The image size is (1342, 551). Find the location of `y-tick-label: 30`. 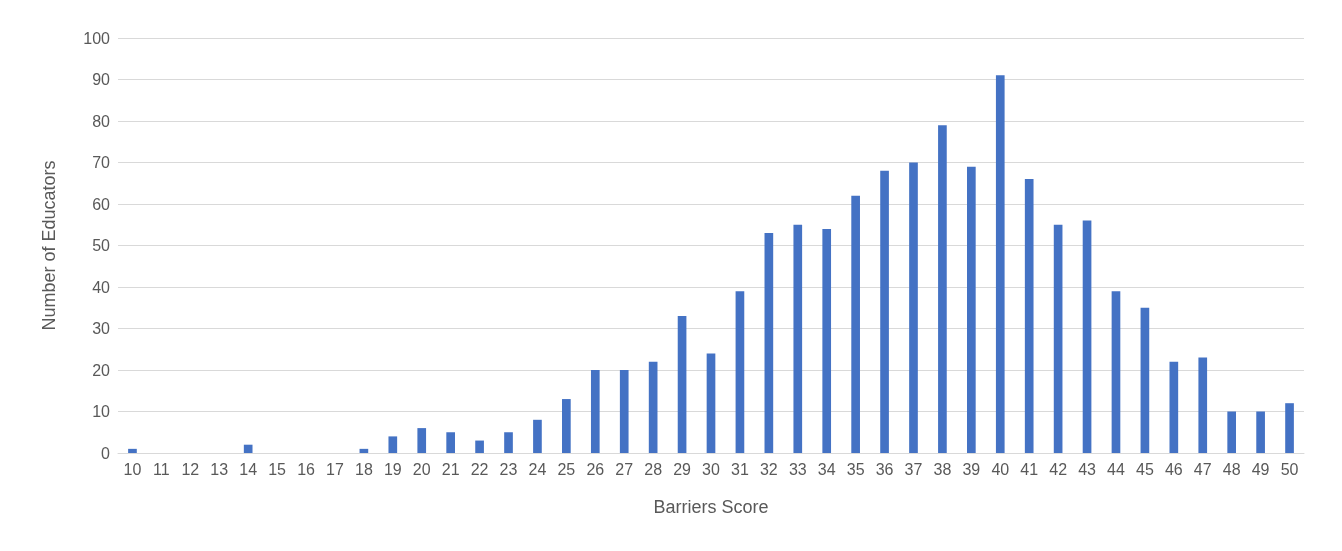

y-tick-label: 30 is located at coordinates (101, 328).